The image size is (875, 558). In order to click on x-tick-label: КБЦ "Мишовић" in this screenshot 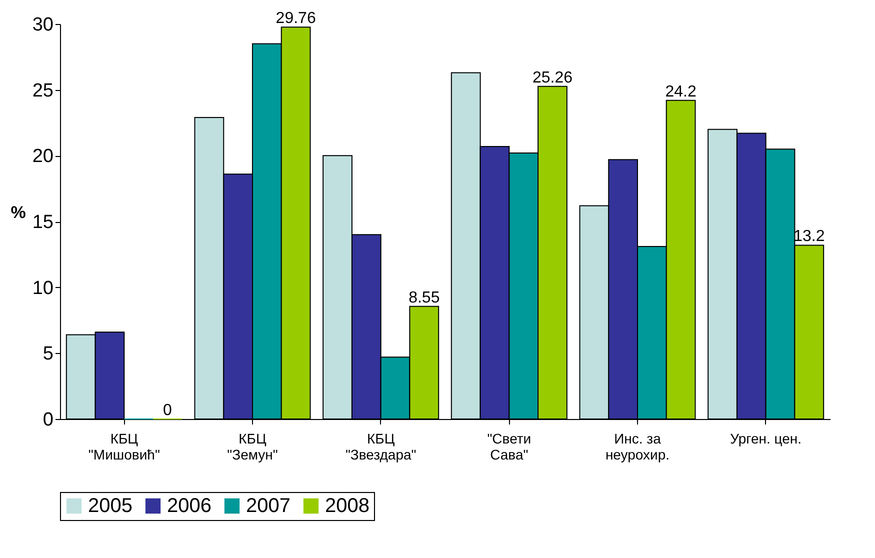, I will do `click(124, 446)`.